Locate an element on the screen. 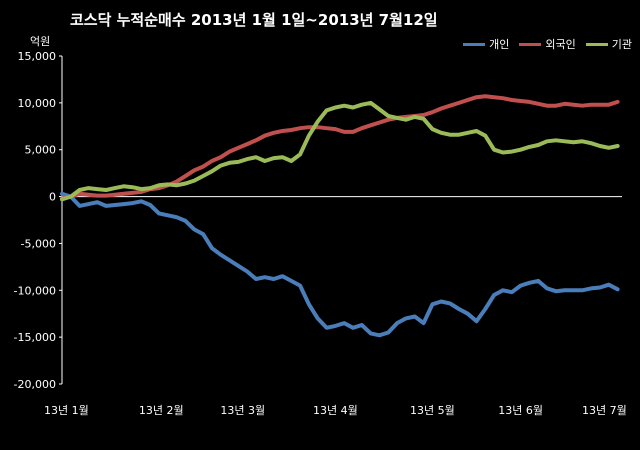  x-tick-label: 13년 3월 is located at coordinates (242, 410).